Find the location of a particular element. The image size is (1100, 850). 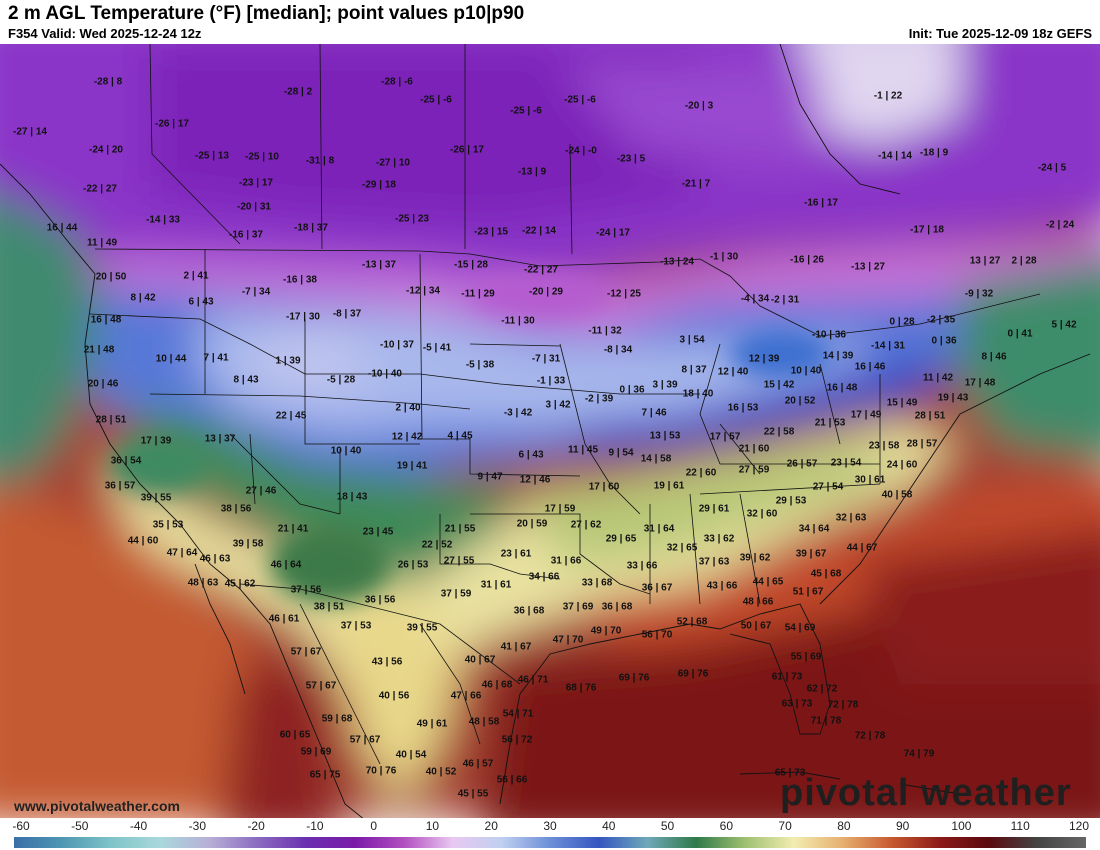

point-value-label: 27 | 54 is located at coordinates (828, 487).